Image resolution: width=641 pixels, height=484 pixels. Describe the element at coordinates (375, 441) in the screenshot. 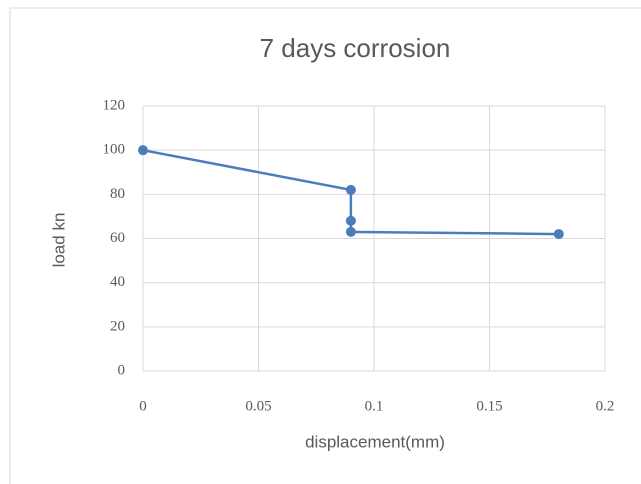

I see `x-axis-label: displacement(mm)` at that location.